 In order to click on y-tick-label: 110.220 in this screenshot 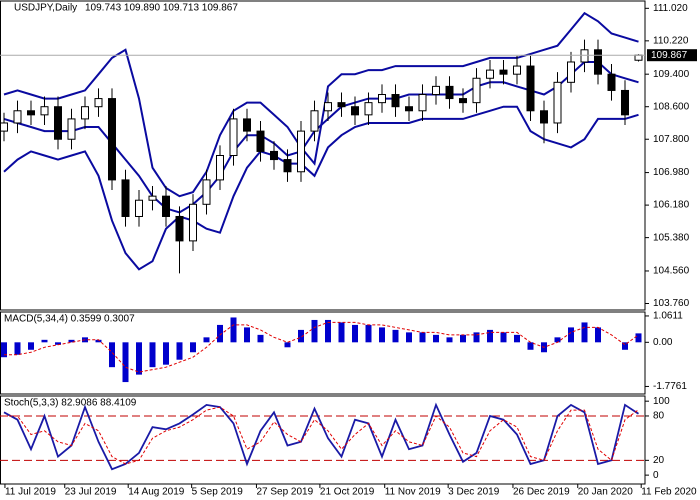, I will do `click(671, 40)`.